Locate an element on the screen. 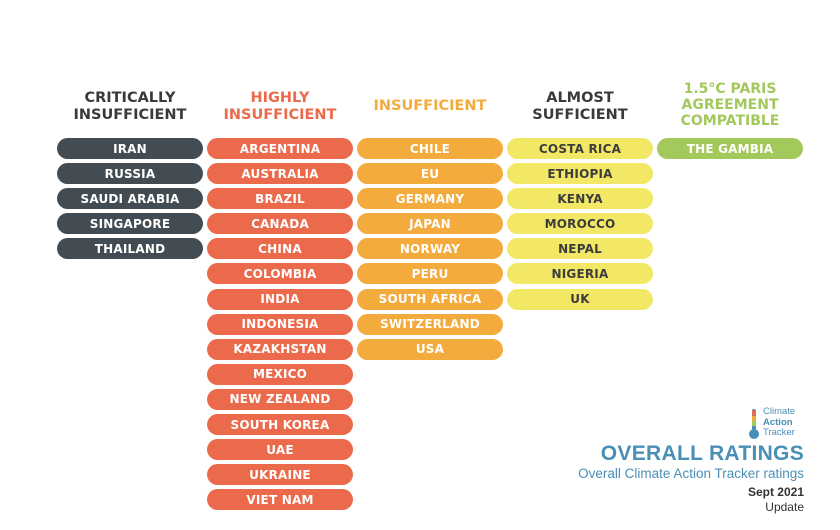 The height and width of the screenshot is (530, 840). country-pill: AUSTRALIA is located at coordinates (280, 174).